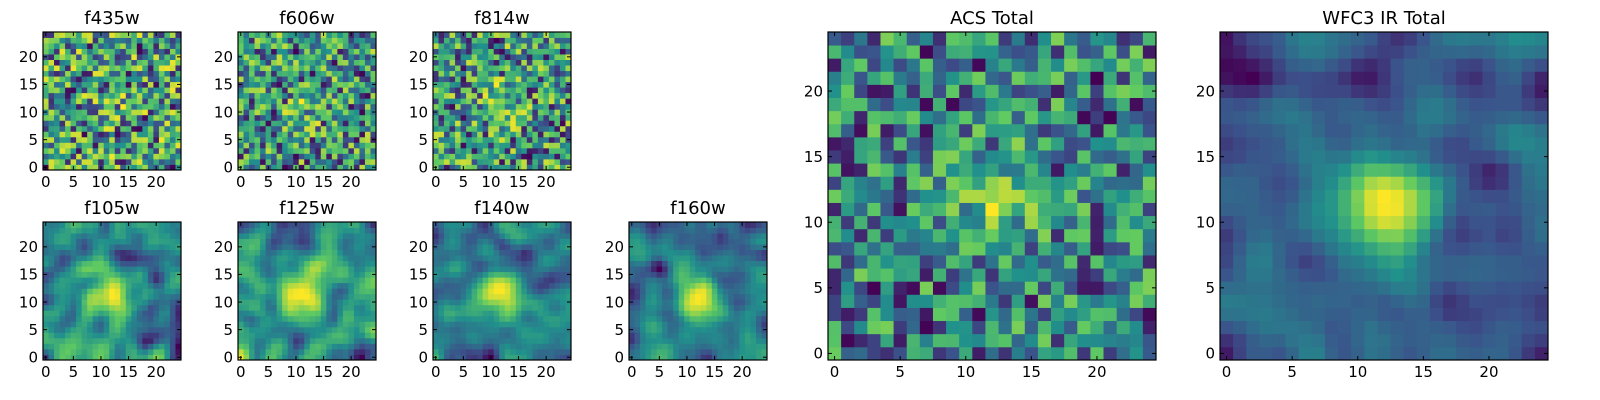 This screenshot has width=1600, height=400. I want to click on y-tick-label: 5, so click(423, 140).